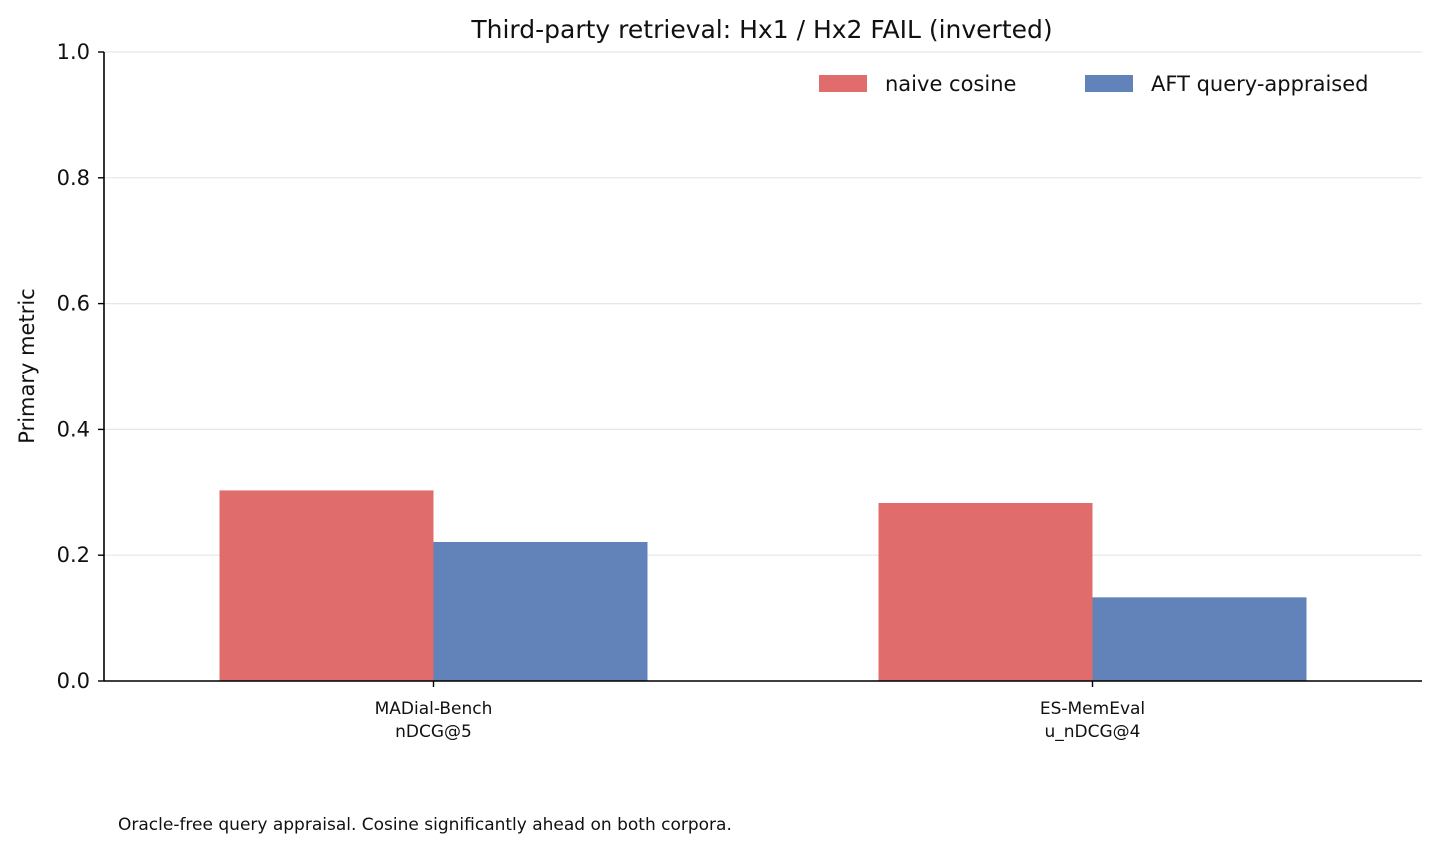 The image size is (1439, 853). Describe the element at coordinates (1093, 732) in the screenshot. I see `x-tick-label: u_nDCG@4` at that location.